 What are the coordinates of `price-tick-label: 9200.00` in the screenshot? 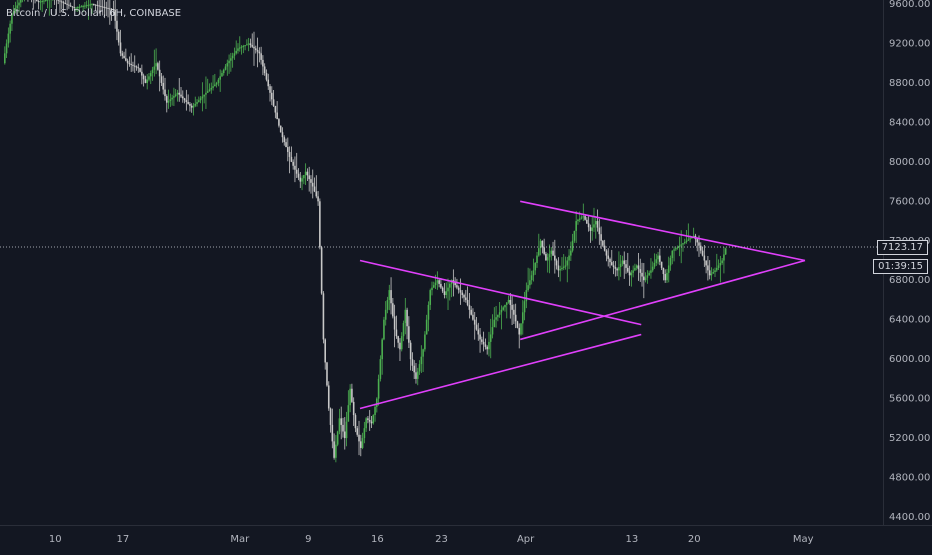 It's located at (909, 43).